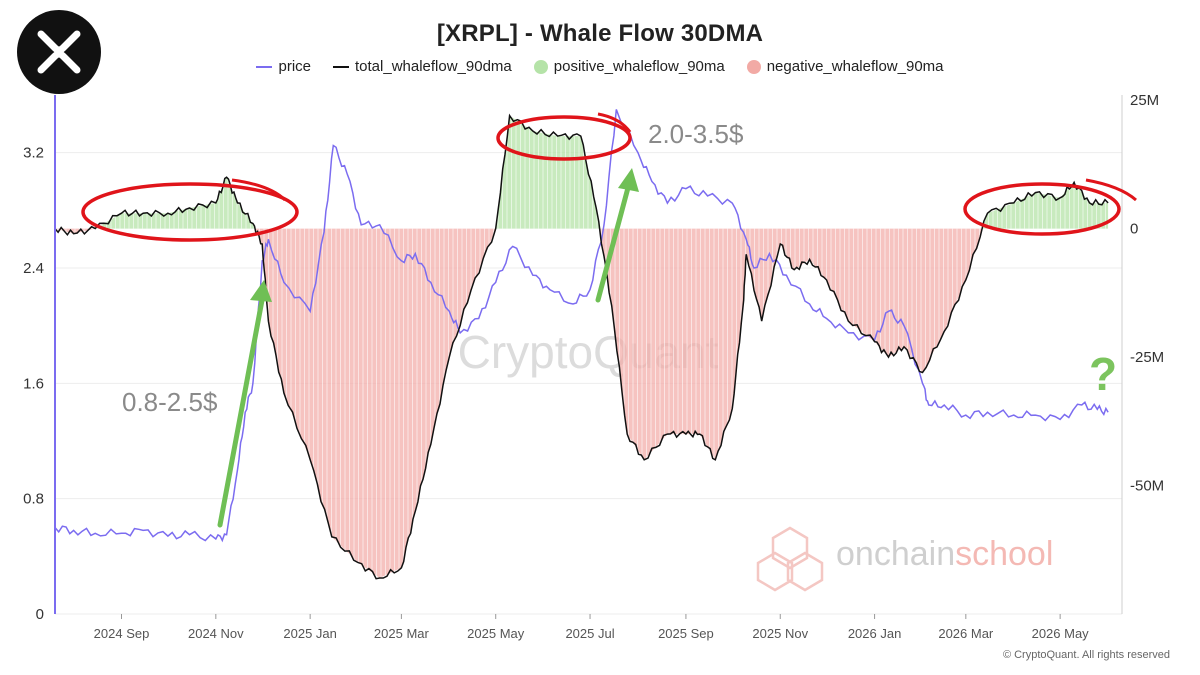  What do you see at coordinates (1004, 554) in the screenshot?
I see `brand-text-post: school` at bounding box center [1004, 554].